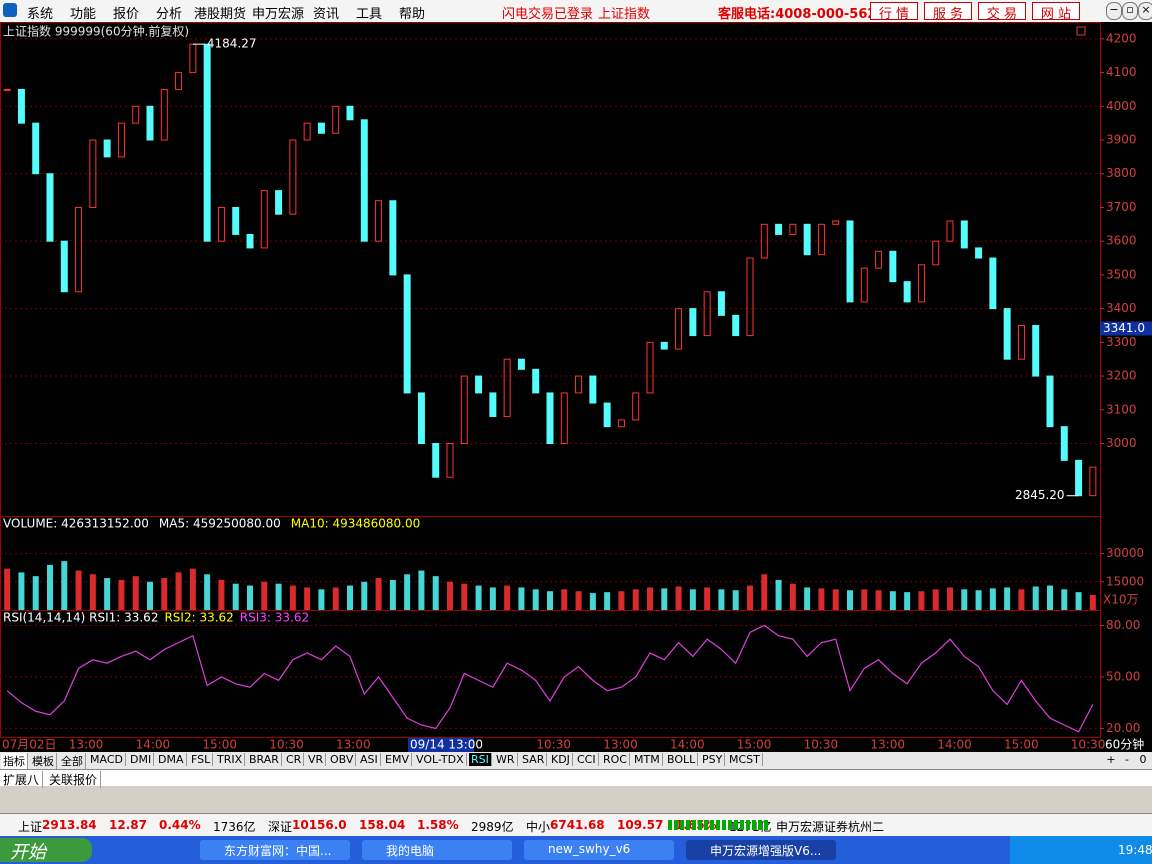 The width and height of the screenshot is (1152, 864). I want to click on x-tick-label: 10:30, so click(286, 745).